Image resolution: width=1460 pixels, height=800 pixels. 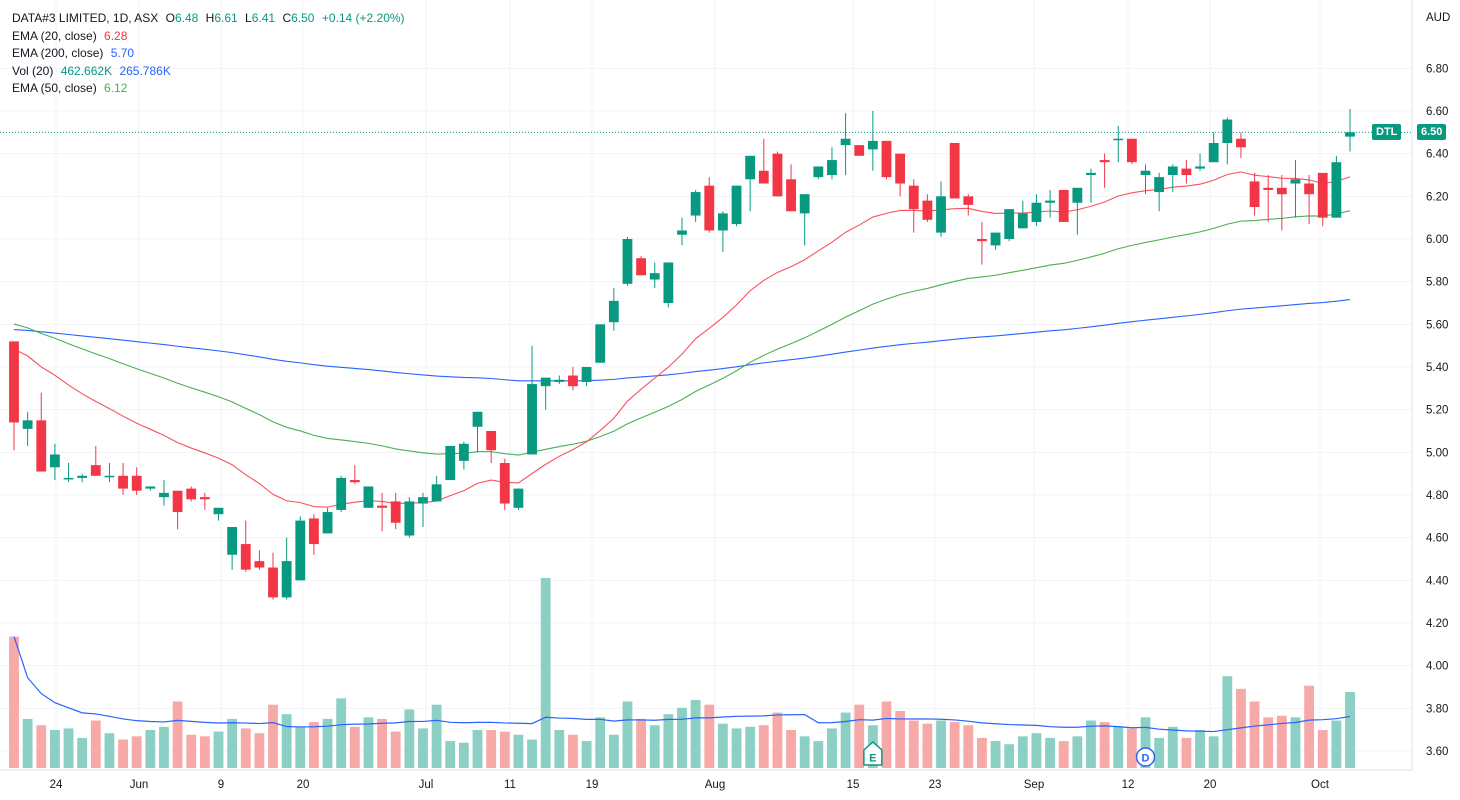 What do you see at coordinates (54, 35) in the screenshot?
I see `ema20-label: EMA (20, close)` at bounding box center [54, 35].